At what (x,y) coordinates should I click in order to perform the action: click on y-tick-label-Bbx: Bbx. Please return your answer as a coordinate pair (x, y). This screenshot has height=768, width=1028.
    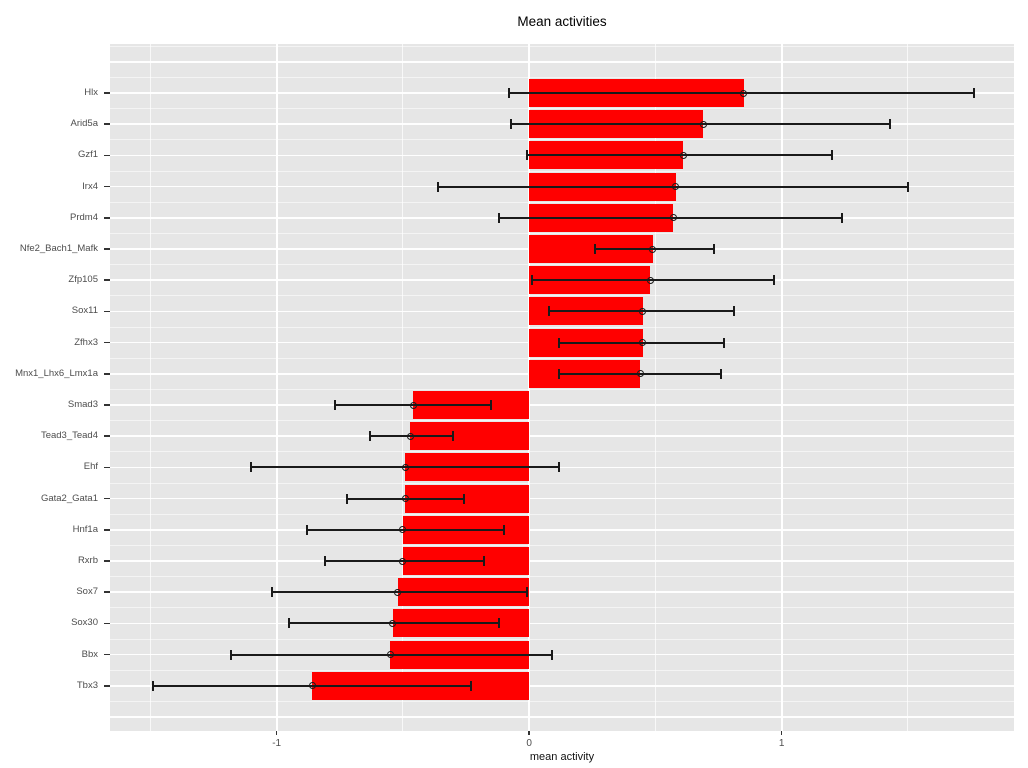
    Looking at the image, I should click on (89, 654).